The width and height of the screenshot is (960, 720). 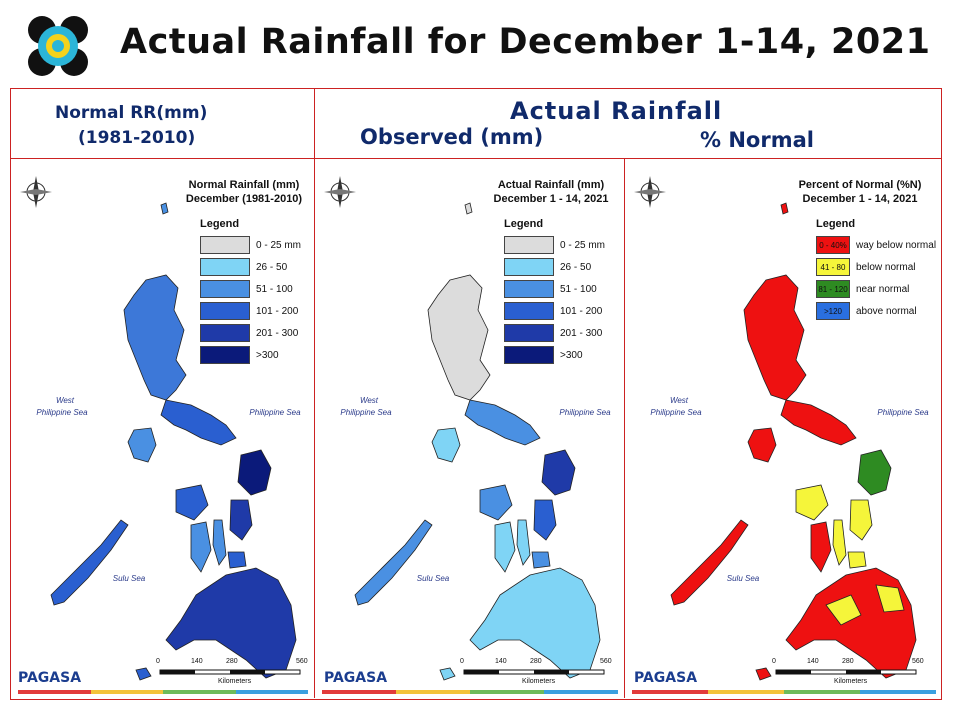 What do you see at coordinates (198, 422) in the screenshot?
I see `island-southLuzon` at bounding box center [198, 422].